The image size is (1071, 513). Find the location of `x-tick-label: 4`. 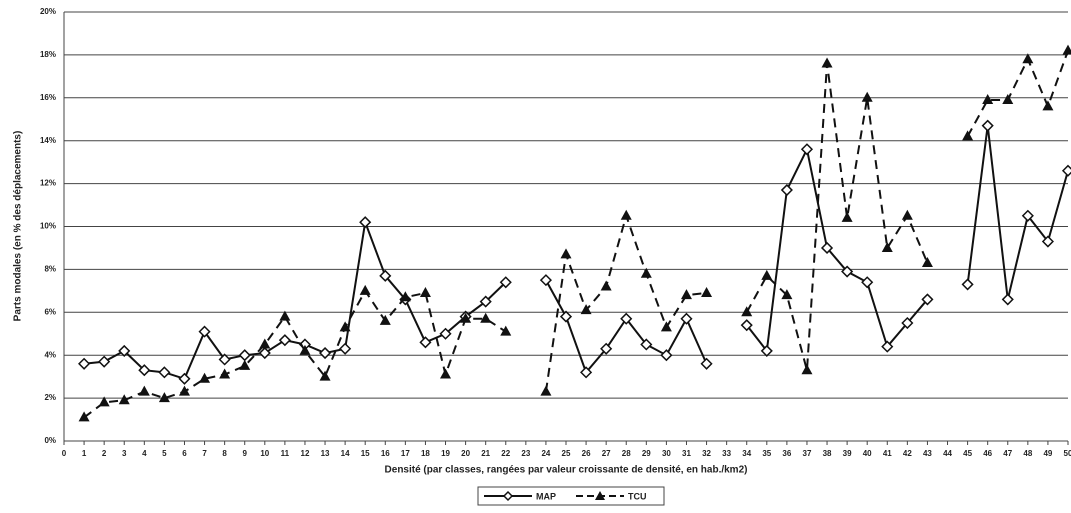

x-tick-label: 4 is located at coordinates (144, 453).